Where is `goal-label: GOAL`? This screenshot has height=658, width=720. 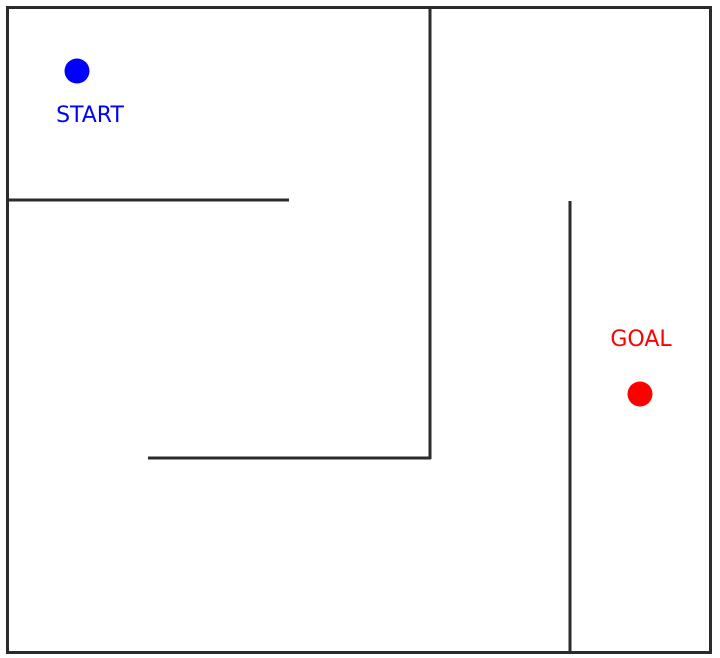
goal-label: GOAL is located at coordinates (641, 339).